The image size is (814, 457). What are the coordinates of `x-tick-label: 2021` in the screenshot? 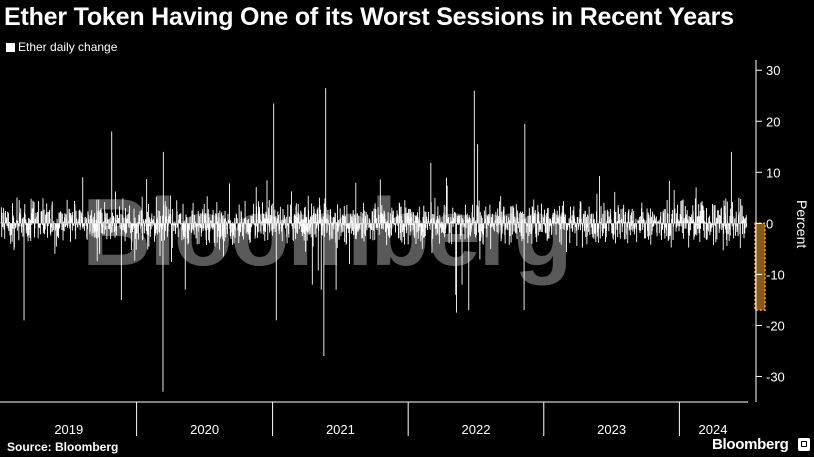 It's located at (340, 429).